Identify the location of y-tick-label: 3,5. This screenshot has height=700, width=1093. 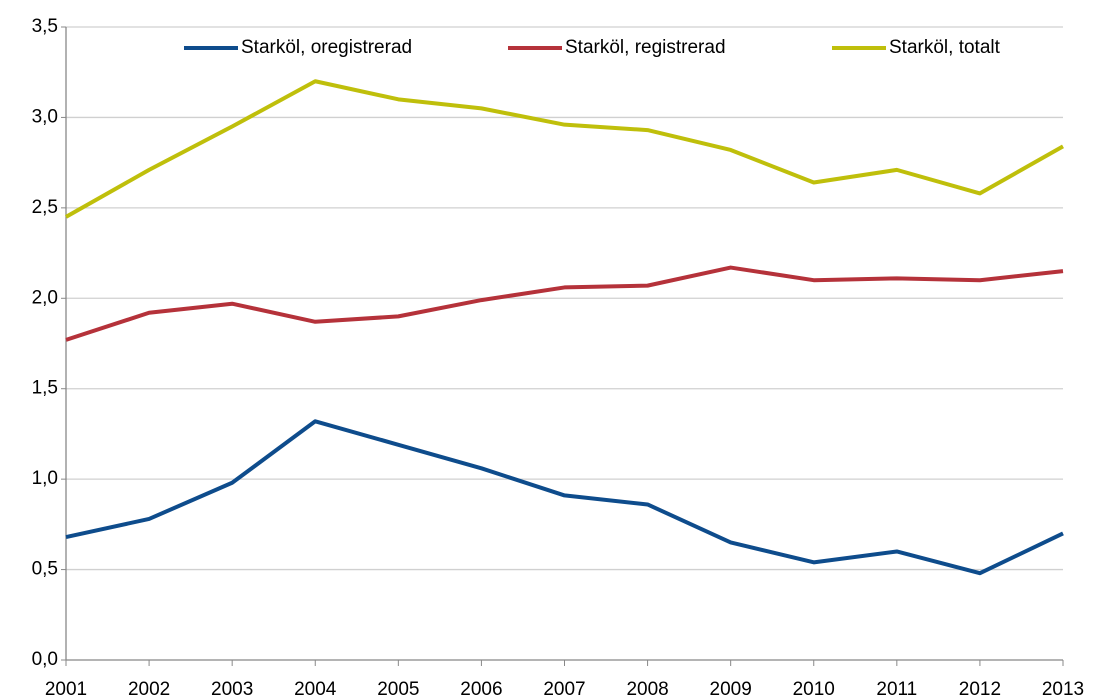
(45, 26).